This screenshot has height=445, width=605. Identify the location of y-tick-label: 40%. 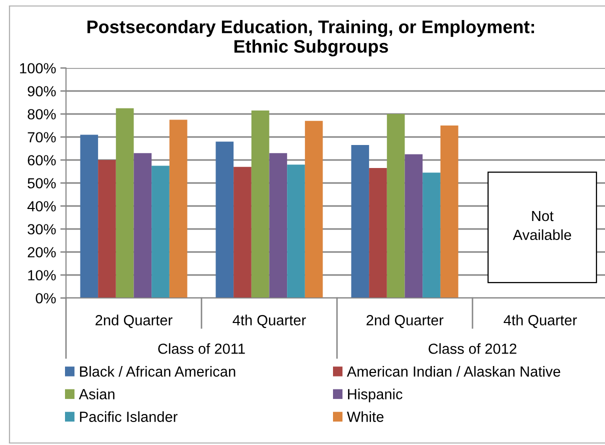
(41, 206).